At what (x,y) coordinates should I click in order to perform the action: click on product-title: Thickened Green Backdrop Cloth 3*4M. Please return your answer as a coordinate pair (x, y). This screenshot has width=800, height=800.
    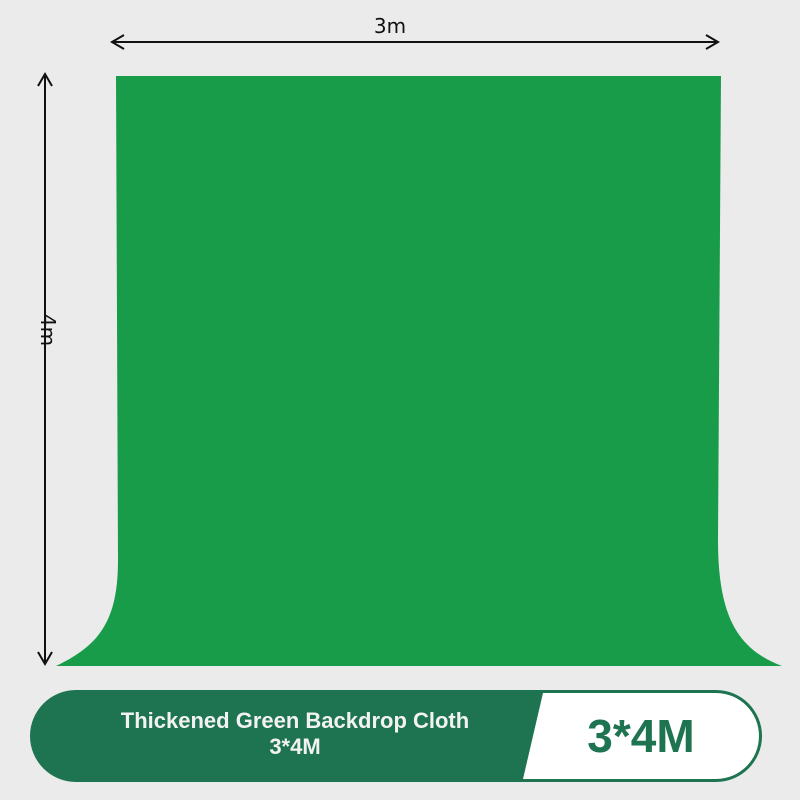
    Looking at the image, I should click on (295, 734).